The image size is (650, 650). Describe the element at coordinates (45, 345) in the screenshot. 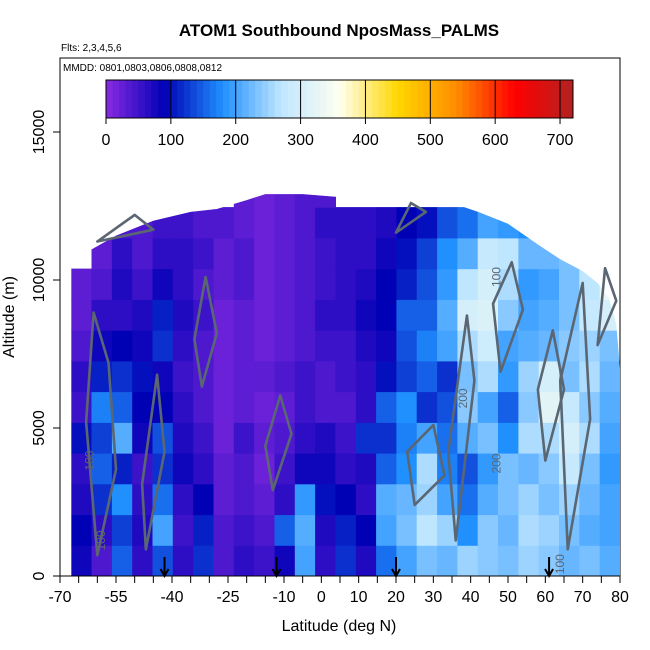

I see `y-axis: 0 5000 10000 15000` at that location.